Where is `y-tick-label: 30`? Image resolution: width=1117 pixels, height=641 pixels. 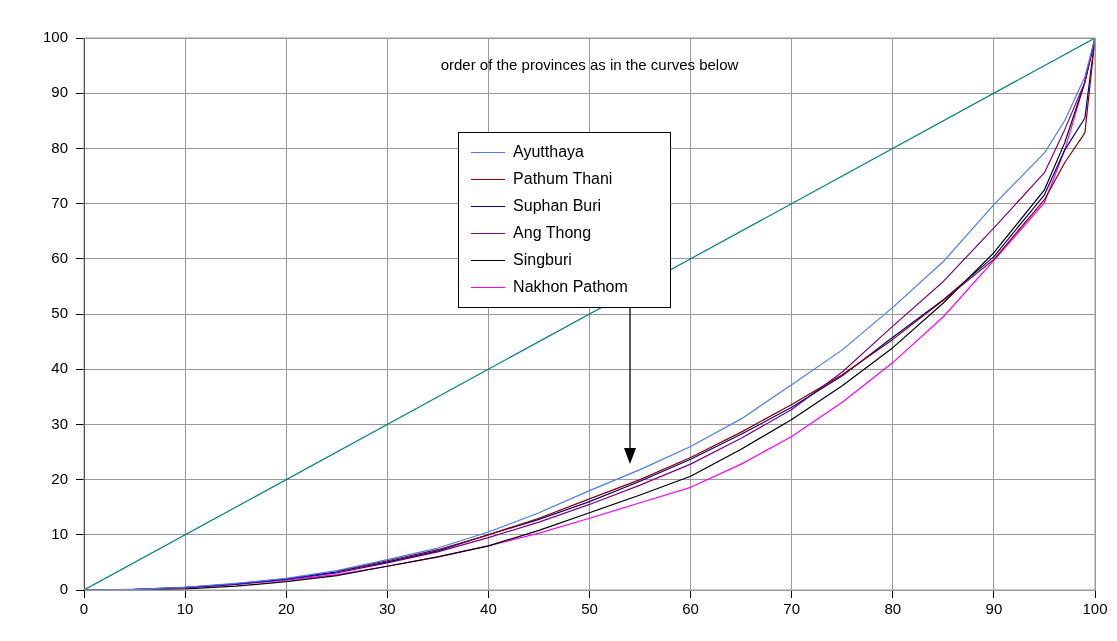 y-tick-label: 30 is located at coordinates (60, 423).